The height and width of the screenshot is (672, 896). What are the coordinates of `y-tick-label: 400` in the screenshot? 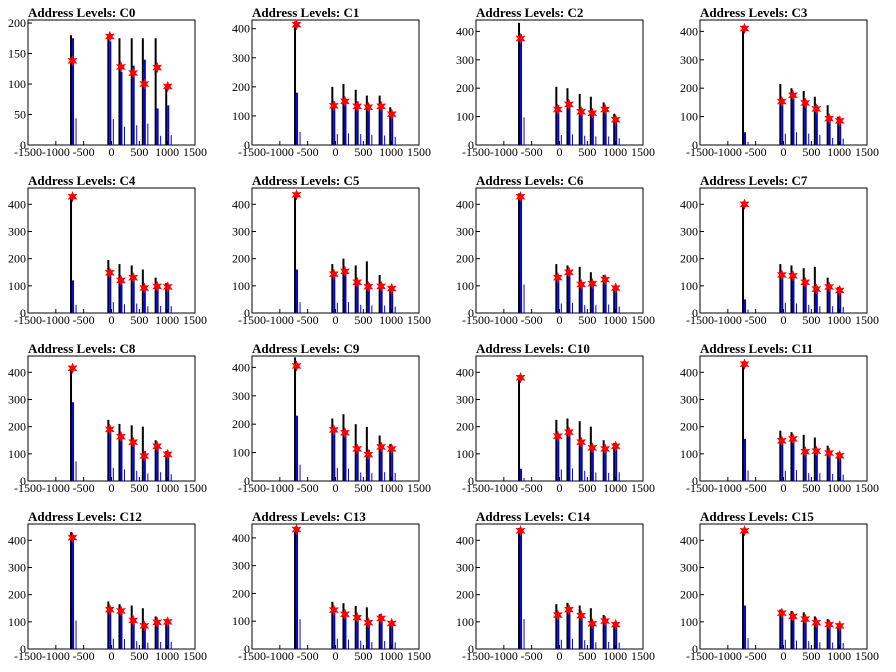 It's located at (689, 540).